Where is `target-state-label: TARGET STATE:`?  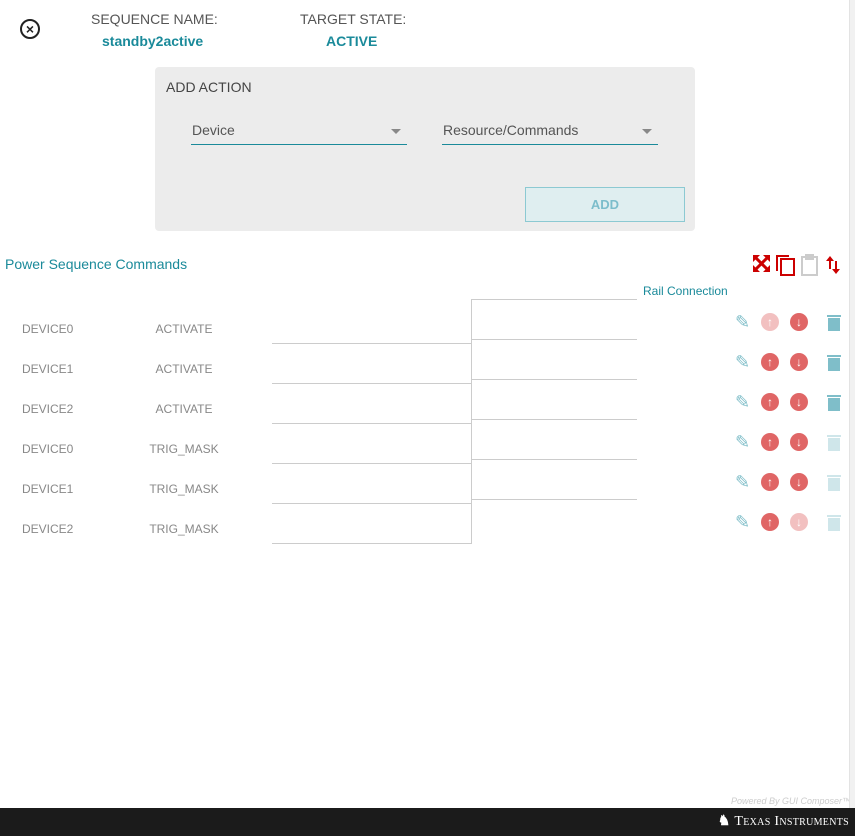 target-state-label: TARGET STATE: is located at coordinates (353, 19).